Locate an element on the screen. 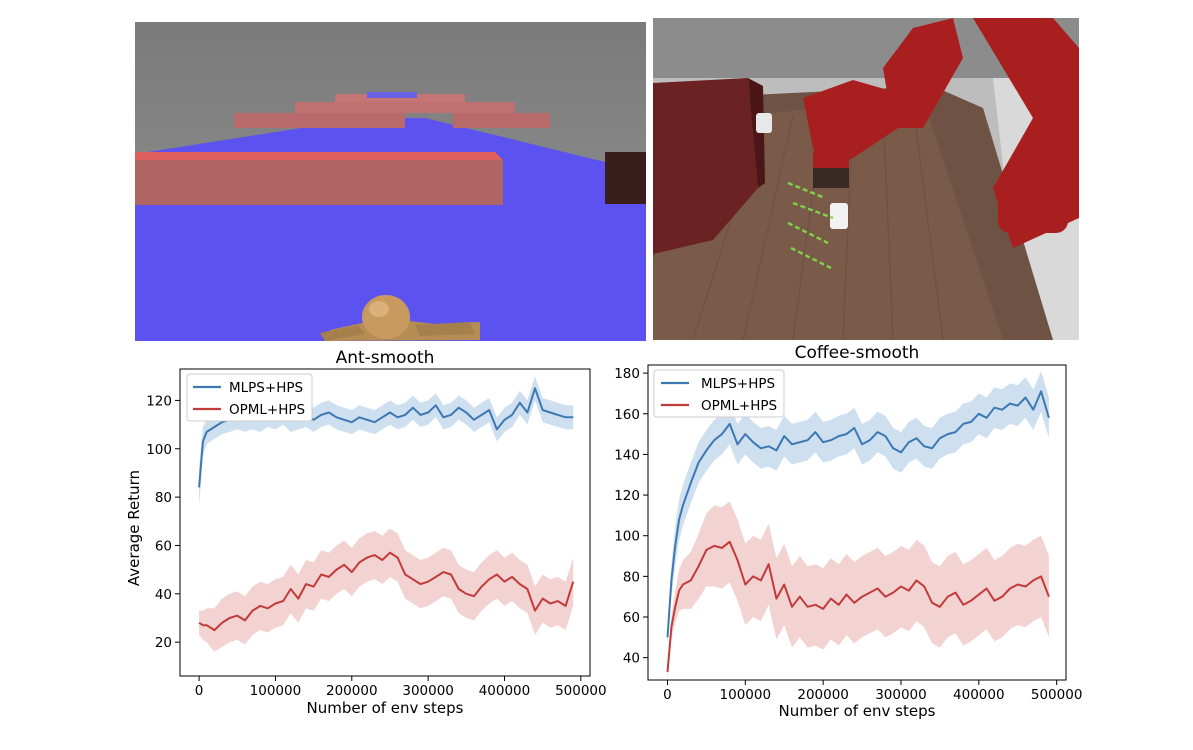  ant-robot is located at coordinates (400, 318).